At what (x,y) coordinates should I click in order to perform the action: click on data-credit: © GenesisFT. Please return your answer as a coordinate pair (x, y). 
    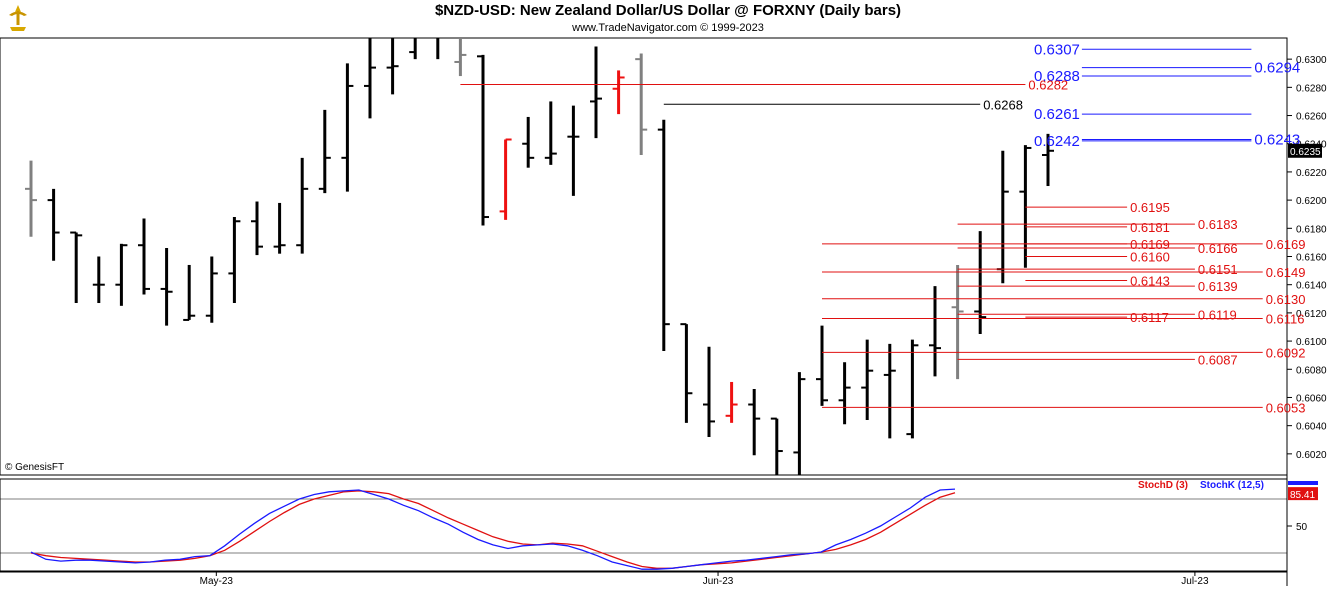
    Looking at the image, I should click on (35, 467).